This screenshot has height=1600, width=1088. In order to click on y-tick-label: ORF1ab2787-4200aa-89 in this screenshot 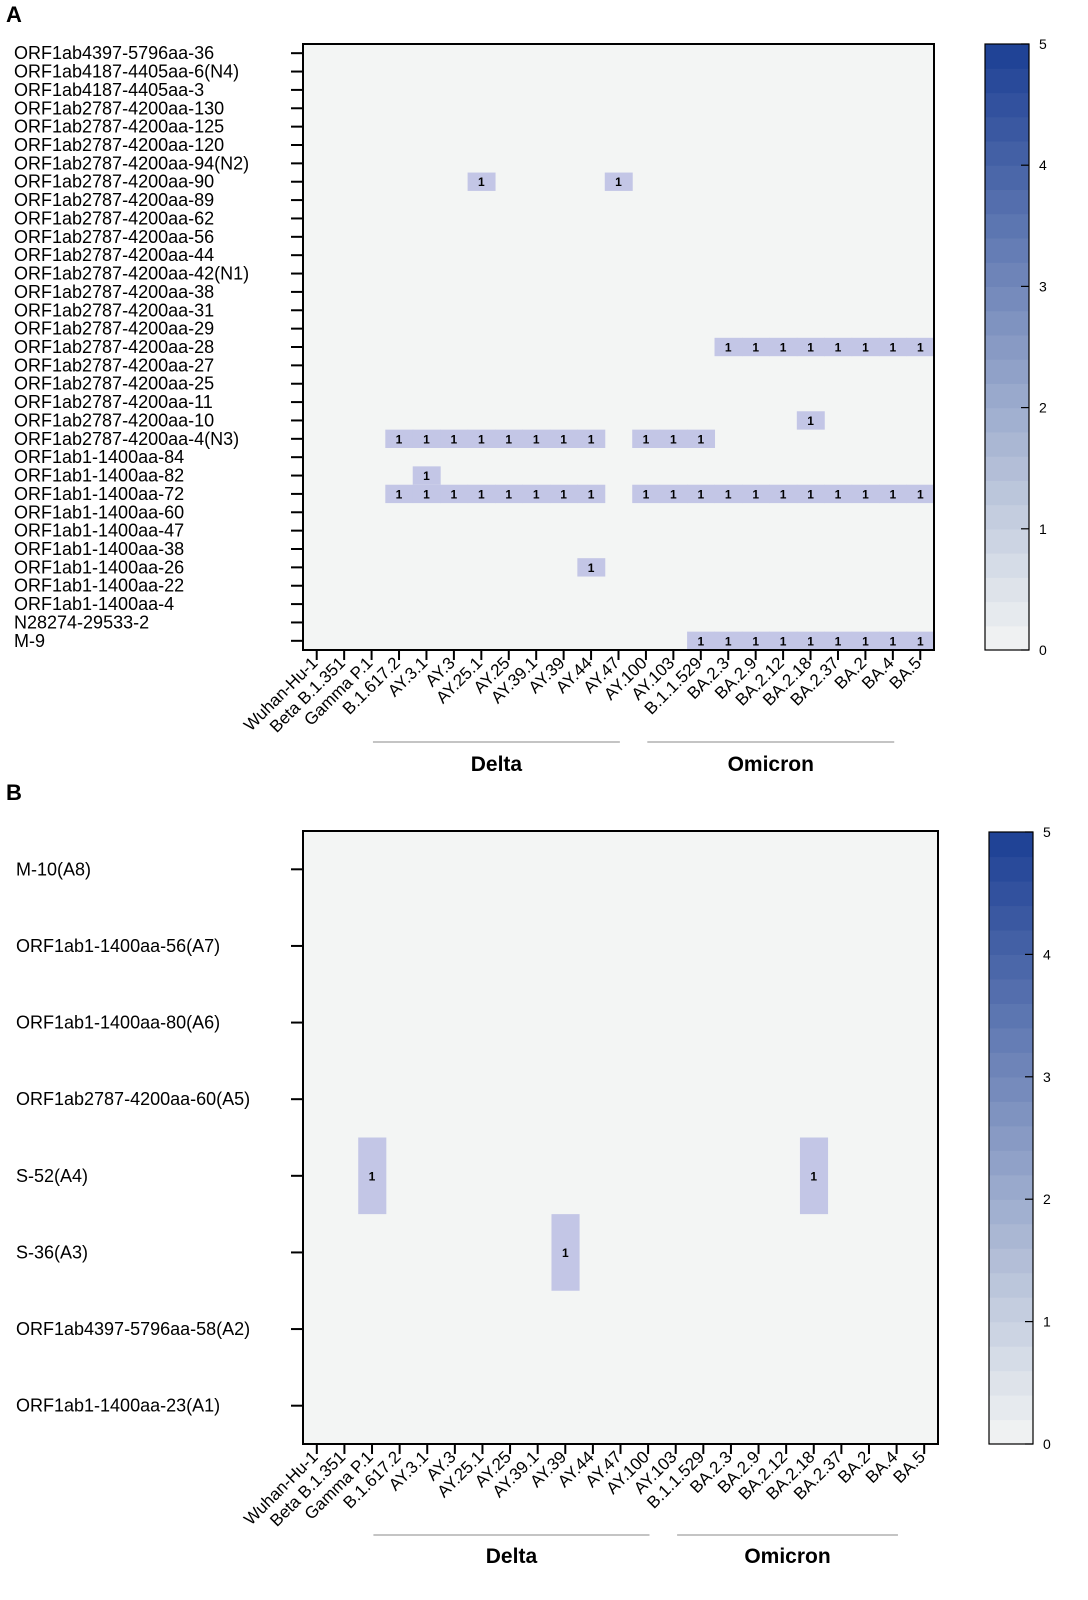, I will do `click(114, 200)`.